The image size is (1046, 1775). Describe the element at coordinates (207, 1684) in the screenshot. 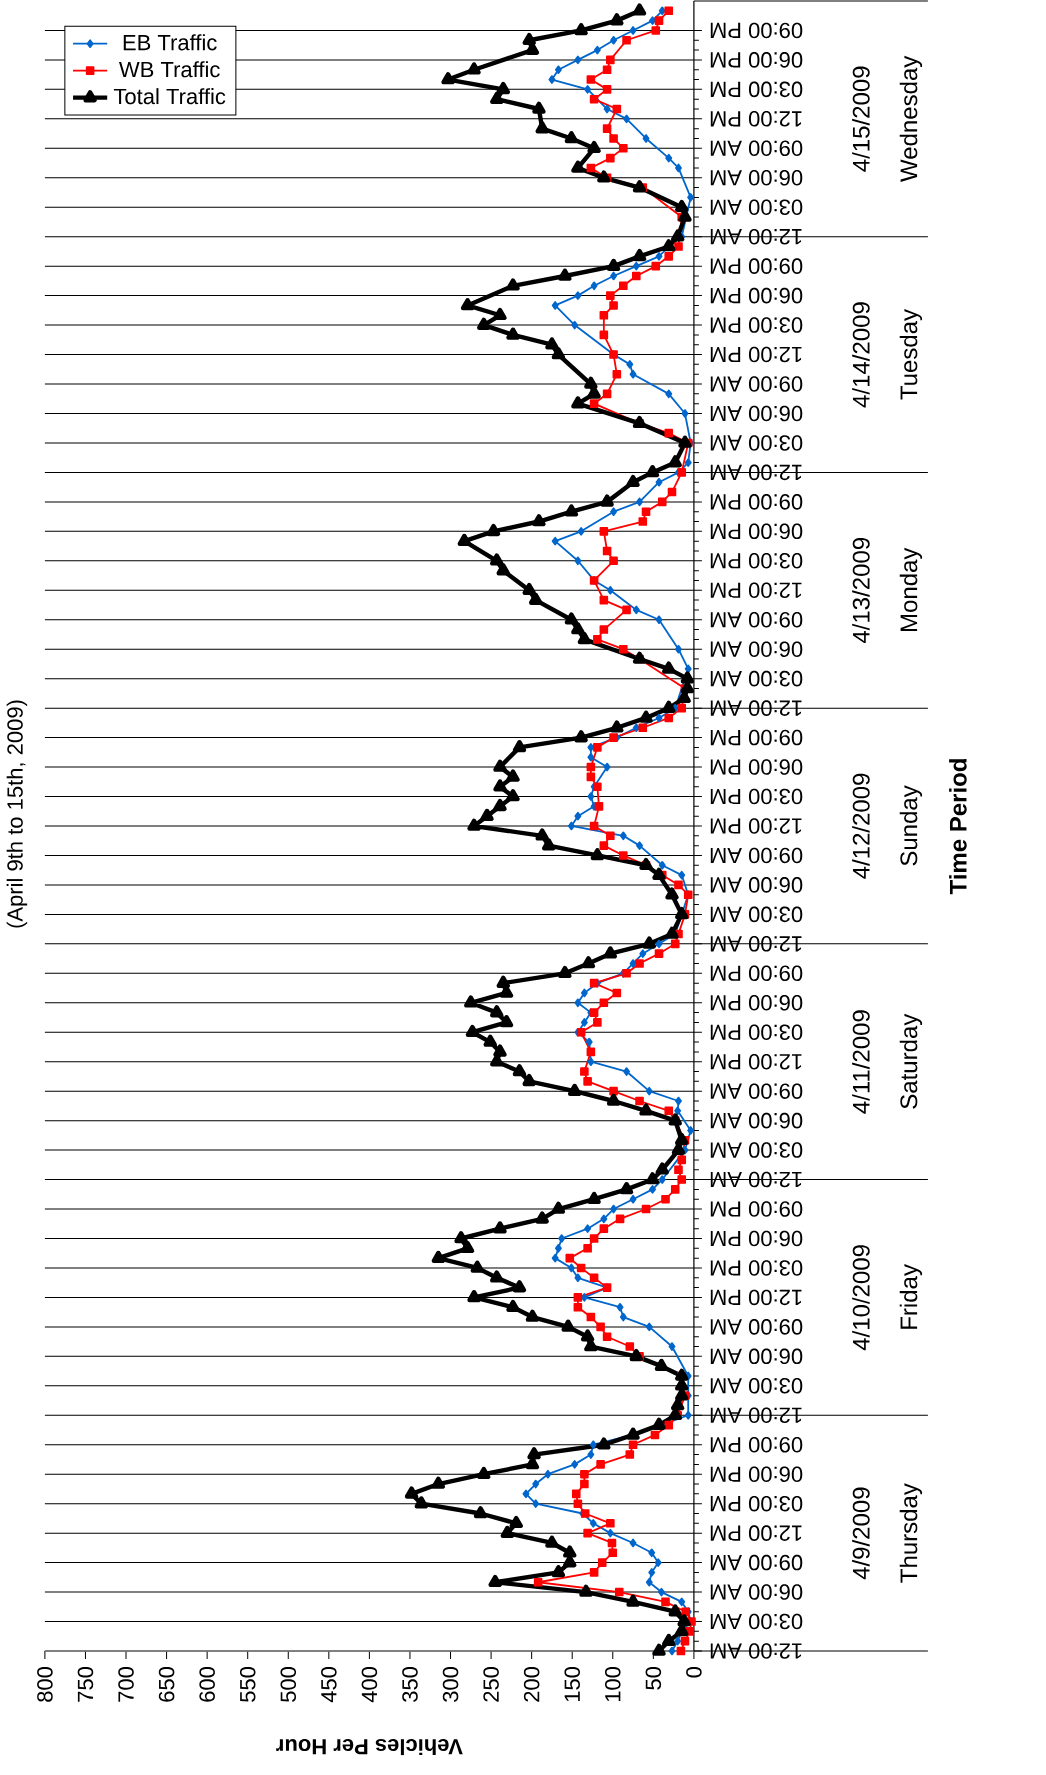

I see `x-tick-label: 600` at that location.